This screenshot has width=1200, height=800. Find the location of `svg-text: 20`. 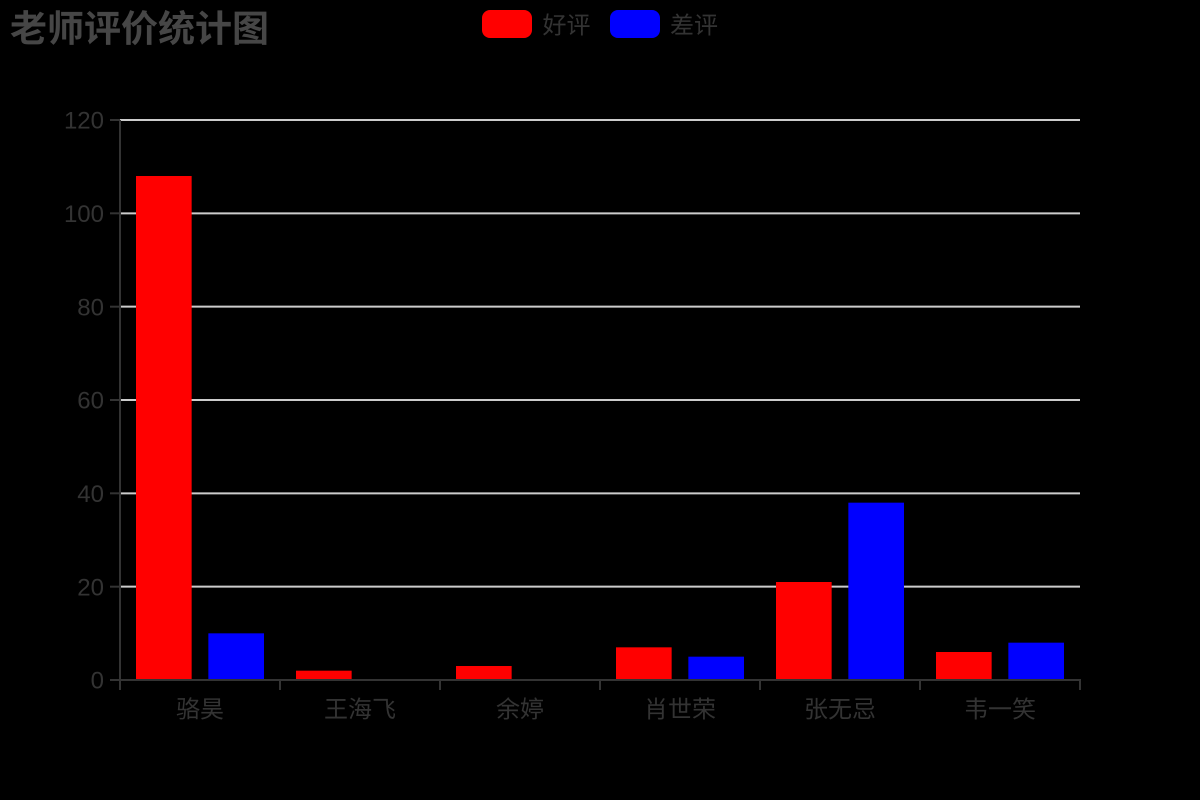

svg-text: 20 is located at coordinates (90, 587).